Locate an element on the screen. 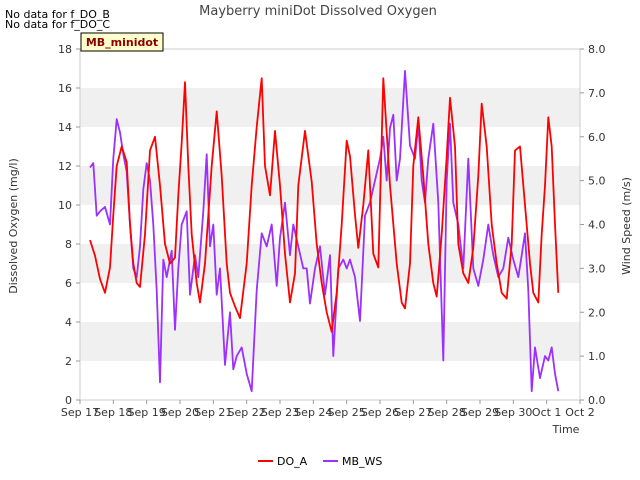 Image resolution: width=640 pixels, height=480 pixels. x-tick-label: Sep 20 is located at coordinates (180, 412).